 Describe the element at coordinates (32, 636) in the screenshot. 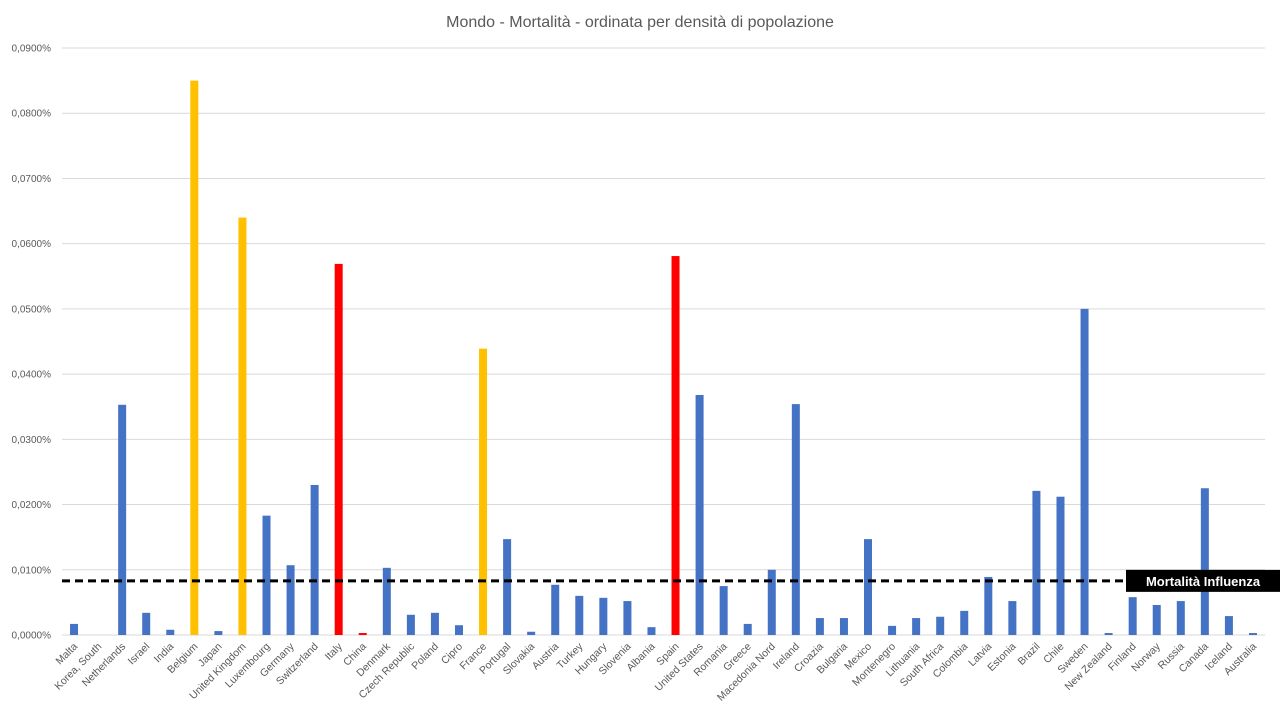

I see `y-tick-label: 0,0000%` at that location.